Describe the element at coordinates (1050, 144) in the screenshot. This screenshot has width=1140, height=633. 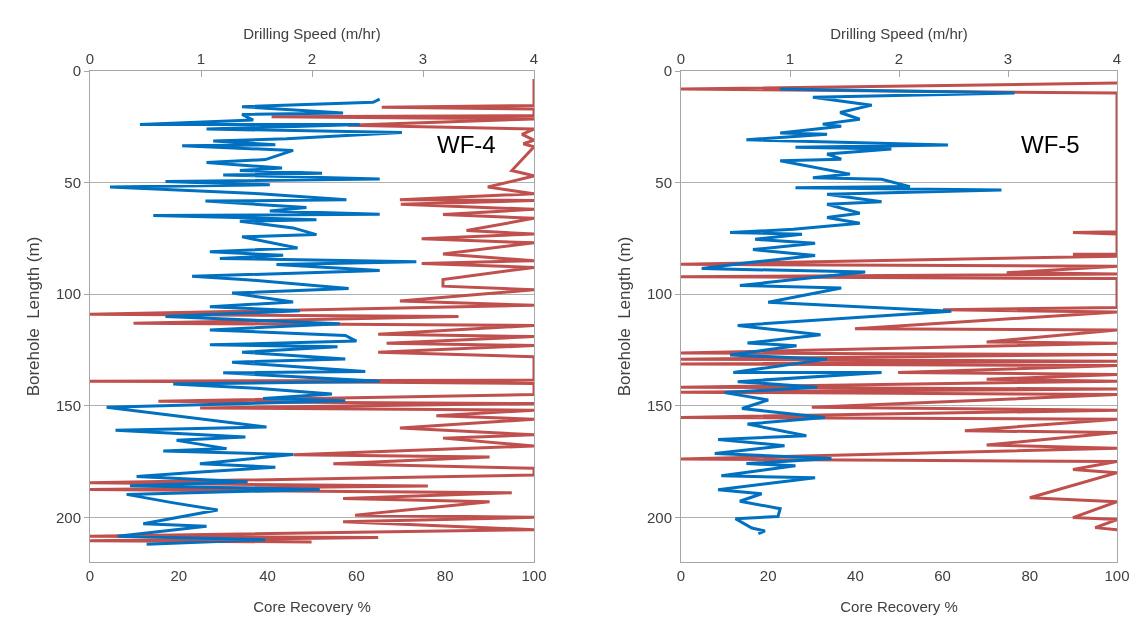
I see `annotation: WF-5` at that location.